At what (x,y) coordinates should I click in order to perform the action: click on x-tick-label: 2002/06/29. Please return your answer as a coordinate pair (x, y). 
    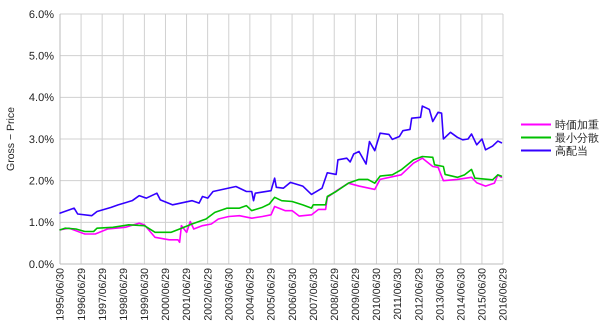
    Looking at the image, I should click on (208, 294).